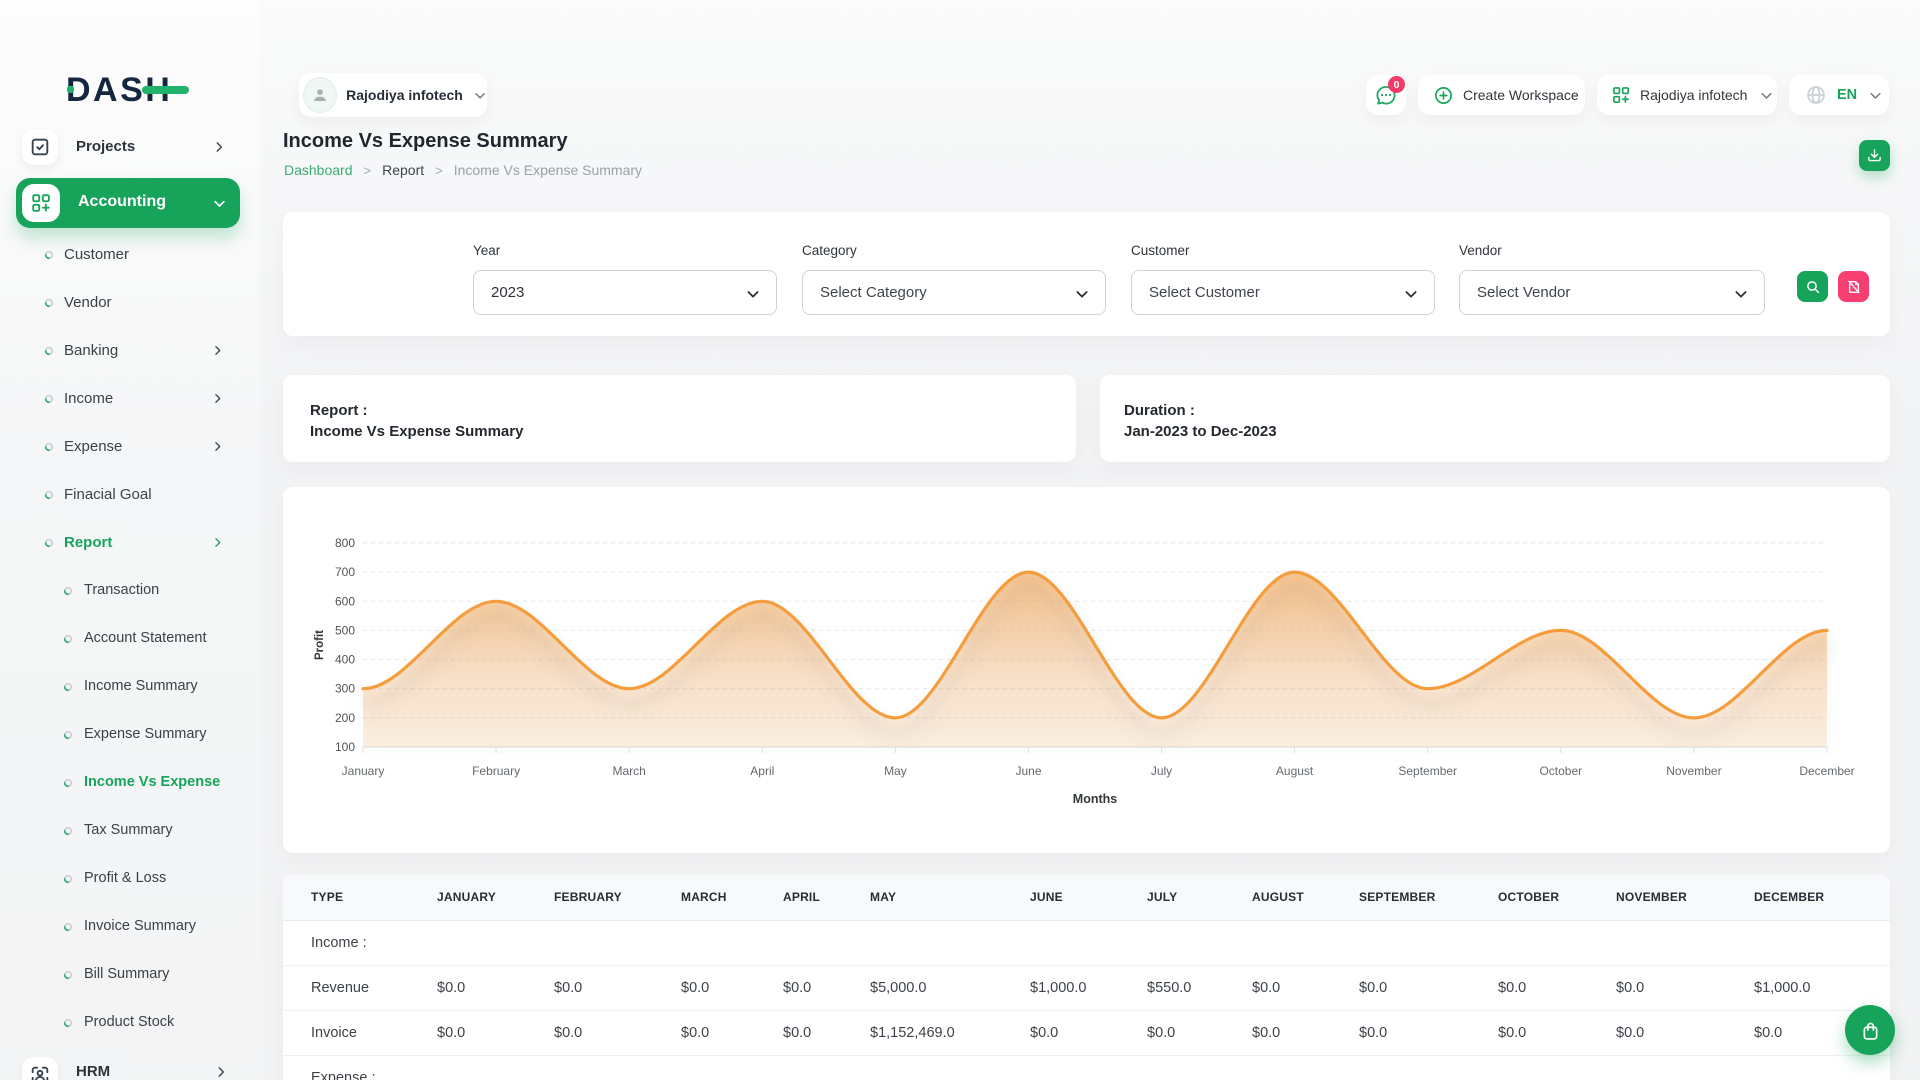 Image resolution: width=1920 pixels, height=1080 pixels. What do you see at coordinates (345, 660) in the screenshot?
I see `svg-text: 400` at bounding box center [345, 660].